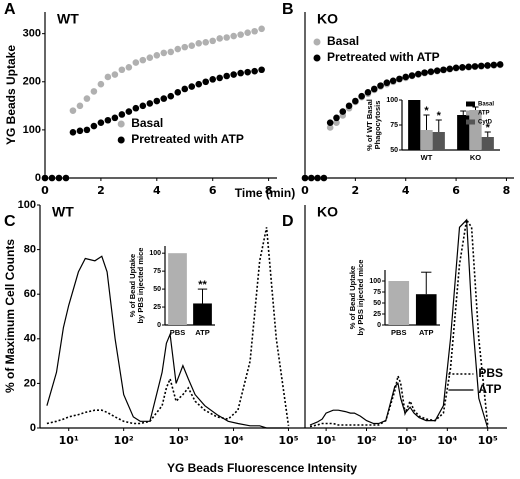 This screenshot has width=520, height=479. What do you see at coordinates (377, 314) in the screenshot?
I see `y-tick-label: 25` at bounding box center [377, 314].